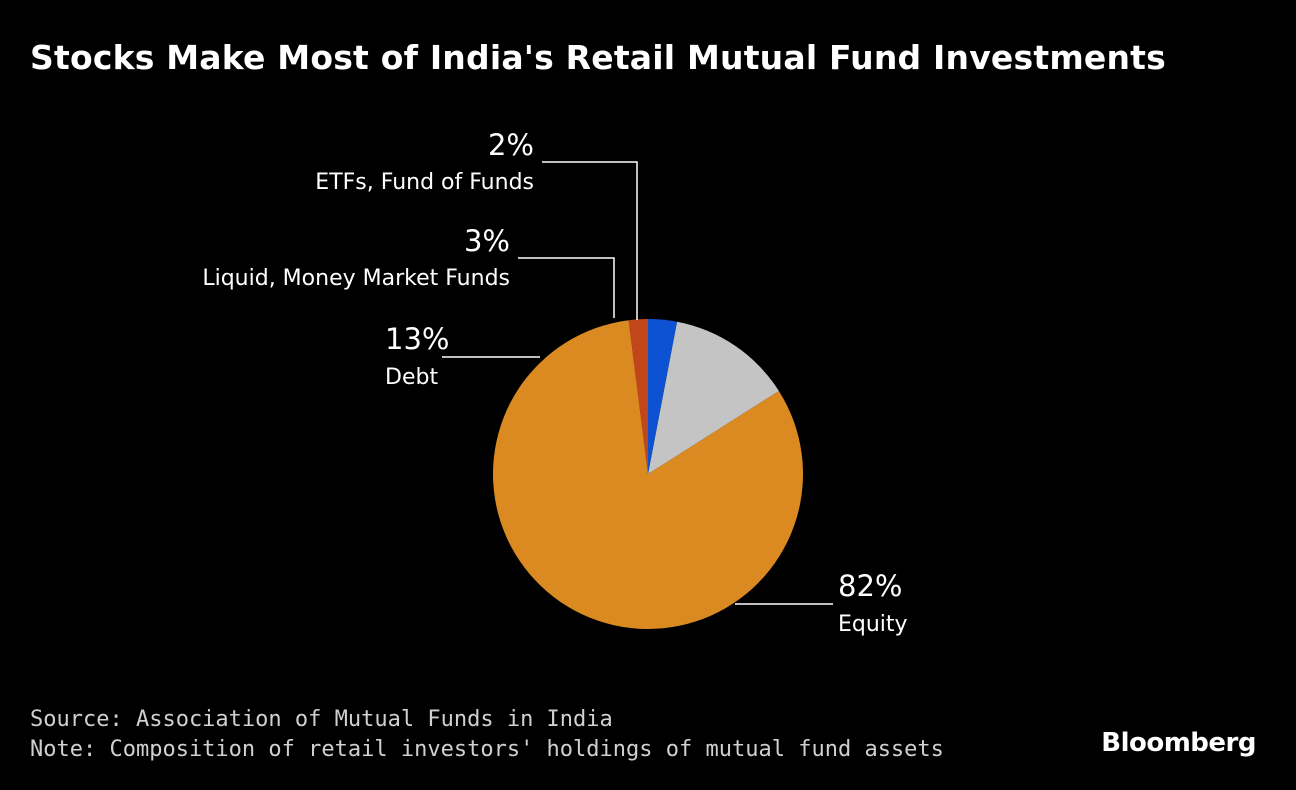 The image size is (1296, 790). I want to click on pie-slice-etfs-fund-of-funds, so click(638, 396).